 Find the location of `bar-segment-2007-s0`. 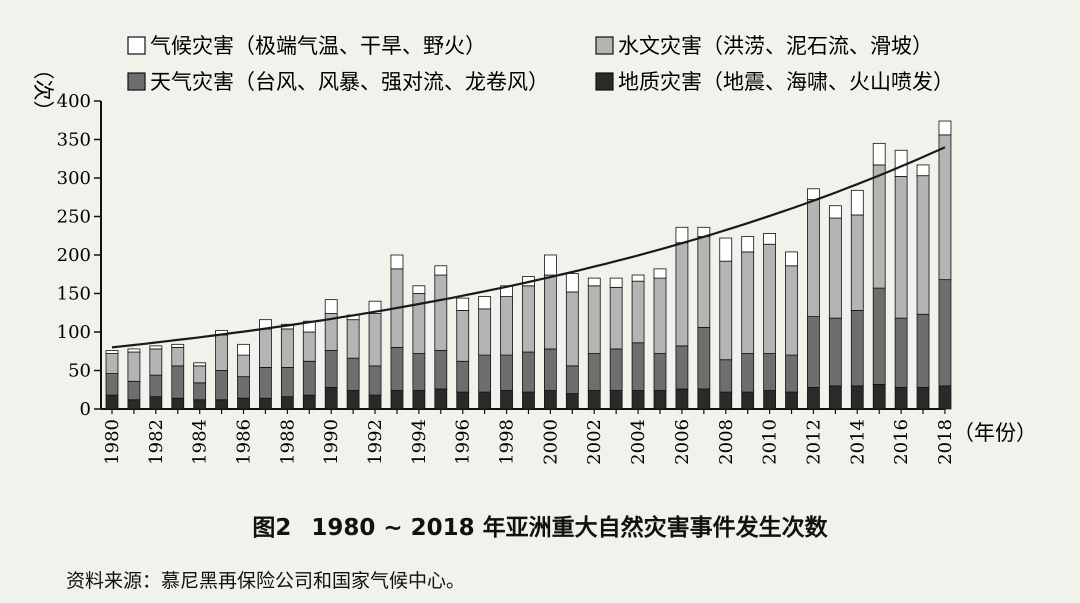

bar-segment-2007-s0 is located at coordinates (704, 399).